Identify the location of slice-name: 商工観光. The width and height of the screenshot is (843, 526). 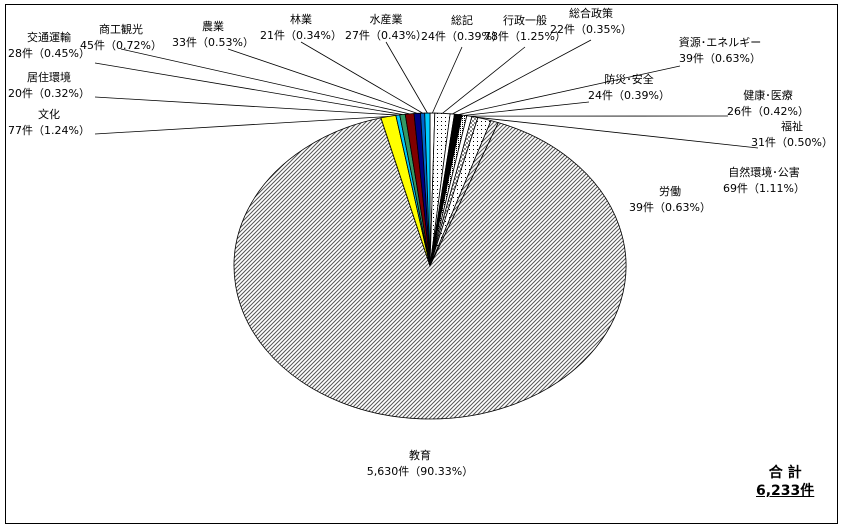
(121, 29).